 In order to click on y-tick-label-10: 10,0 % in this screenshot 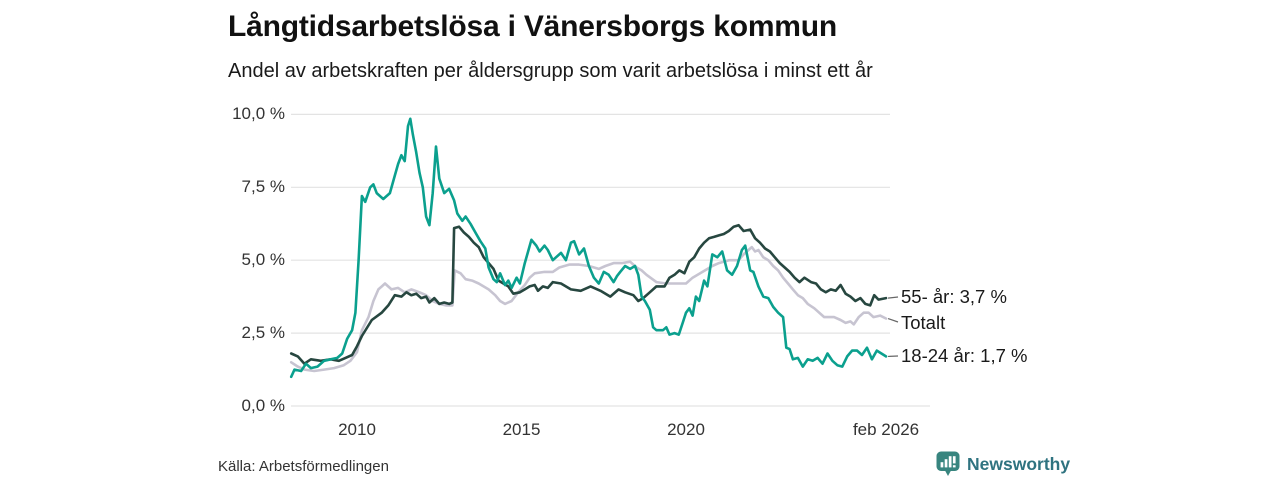, I will do `click(258, 114)`.